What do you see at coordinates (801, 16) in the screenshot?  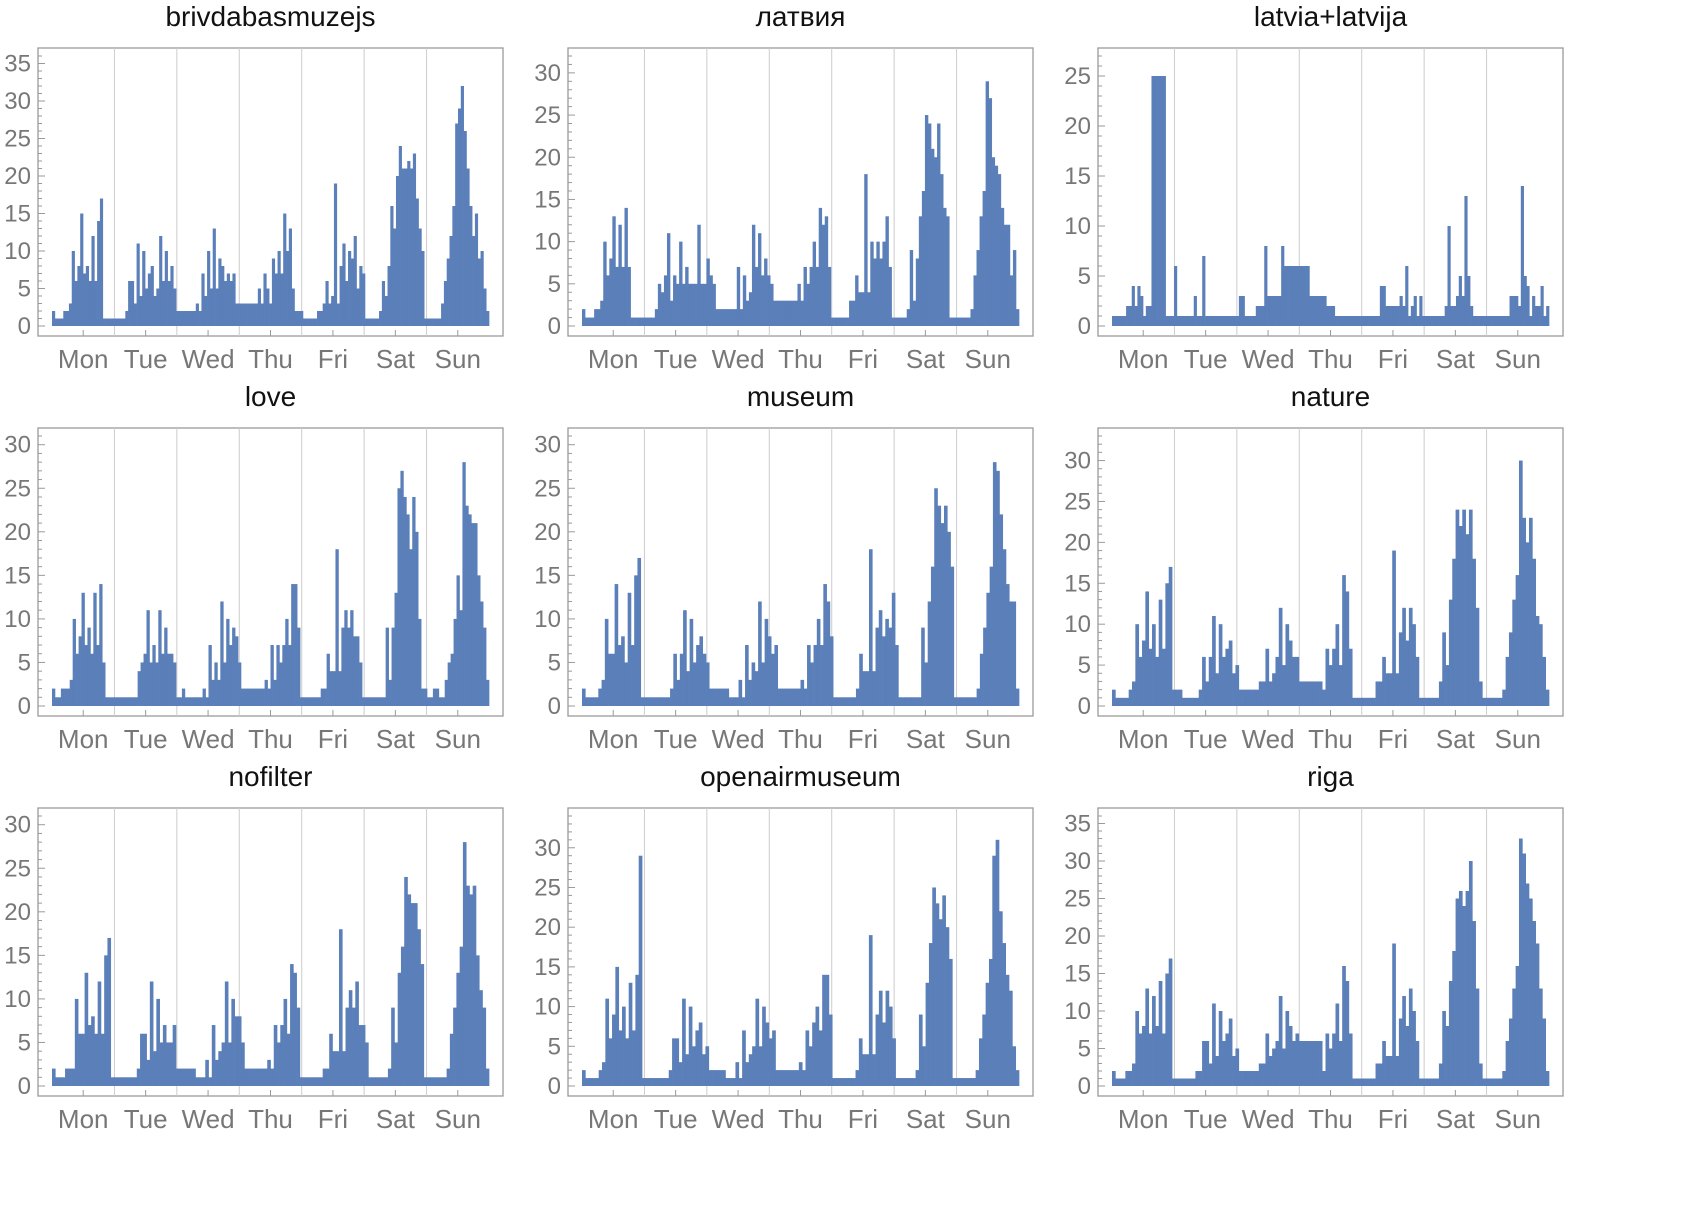 I see `chart-title: латвия` at bounding box center [801, 16].